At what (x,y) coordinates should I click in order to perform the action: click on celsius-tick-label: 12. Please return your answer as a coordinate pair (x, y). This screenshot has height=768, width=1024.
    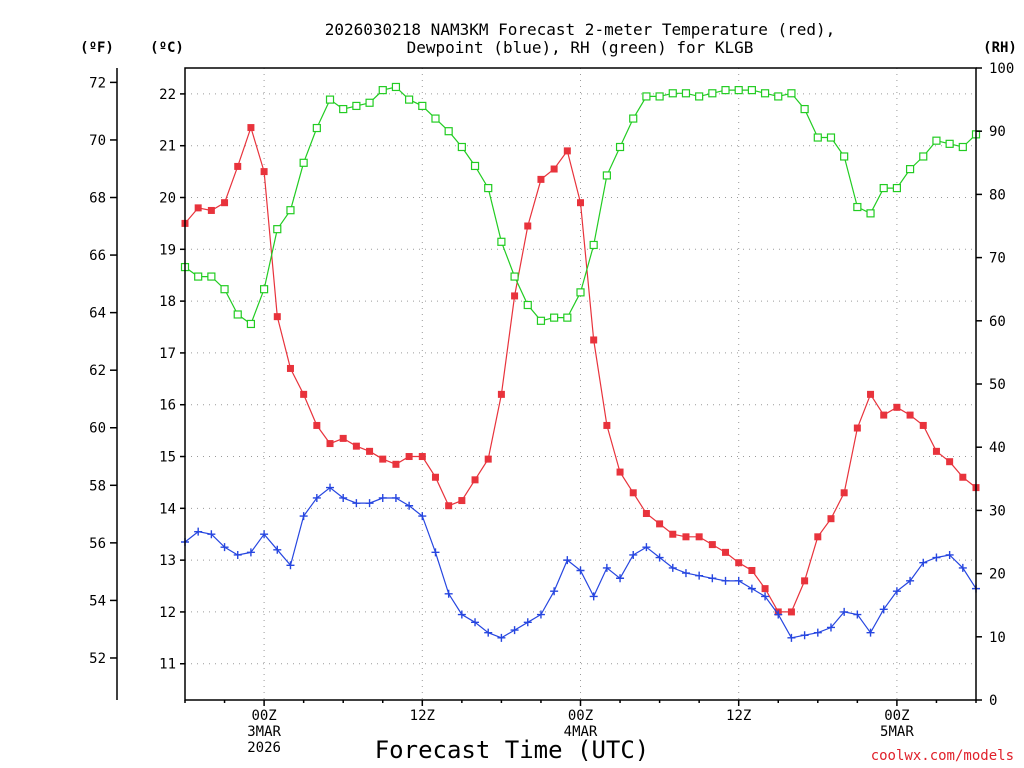
    Looking at the image, I should click on (167, 613).